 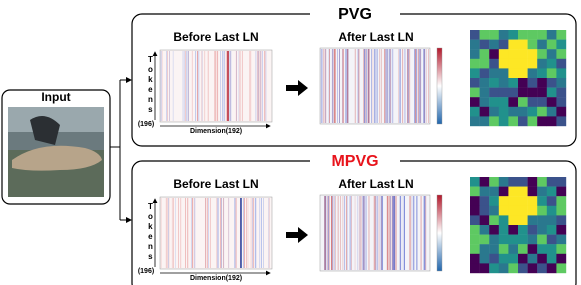 I want to click on input-label: Input, so click(x=55, y=97).